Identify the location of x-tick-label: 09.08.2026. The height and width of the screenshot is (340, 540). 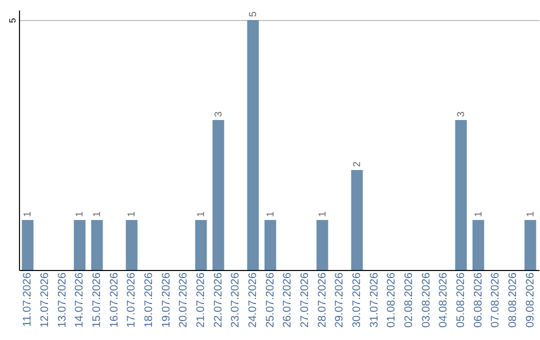
(530, 300).